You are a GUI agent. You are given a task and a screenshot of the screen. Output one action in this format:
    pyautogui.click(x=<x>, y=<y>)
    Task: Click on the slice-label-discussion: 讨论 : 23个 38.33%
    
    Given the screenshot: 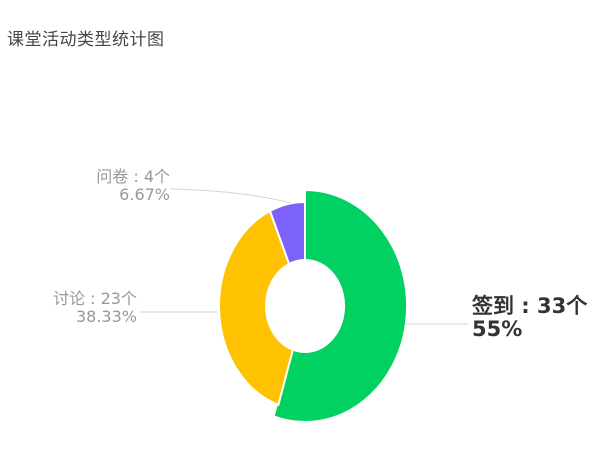 What is the action you would take?
    pyautogui.click(x=95, y=308)
    